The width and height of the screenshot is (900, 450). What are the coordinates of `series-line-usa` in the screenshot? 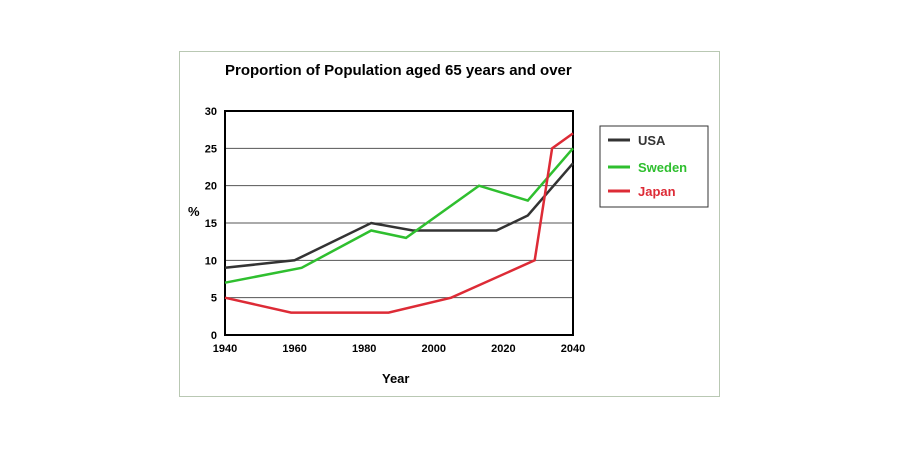 It's located at (399, 216).